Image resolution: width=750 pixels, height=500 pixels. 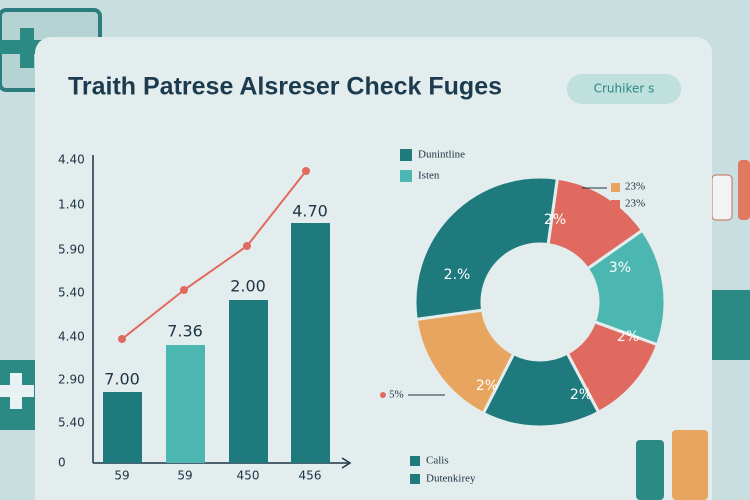 What do you see at coordinates (248, 476) in the screenshot?
I see `x-axis-label: 450` at bounding box center [248, 476].